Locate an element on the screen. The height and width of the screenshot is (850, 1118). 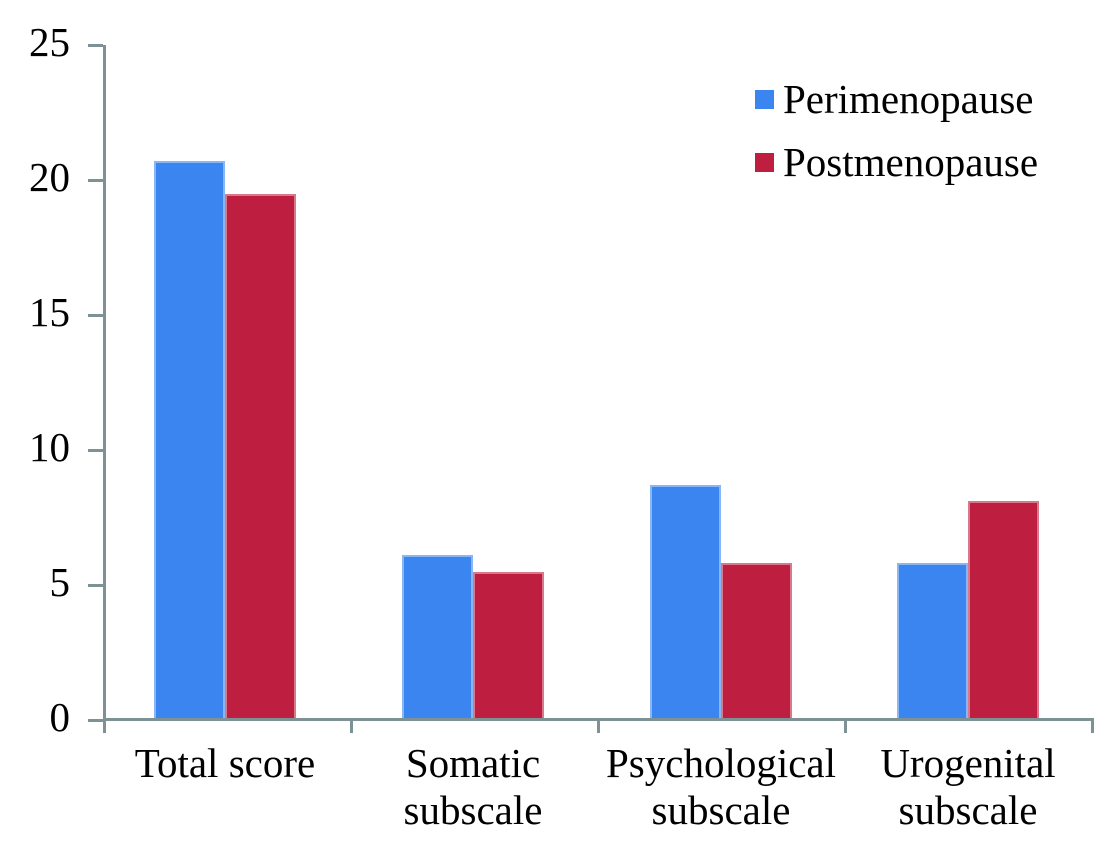
legend: Perimenopause Postmenopause is located at coordinates (896, 130).